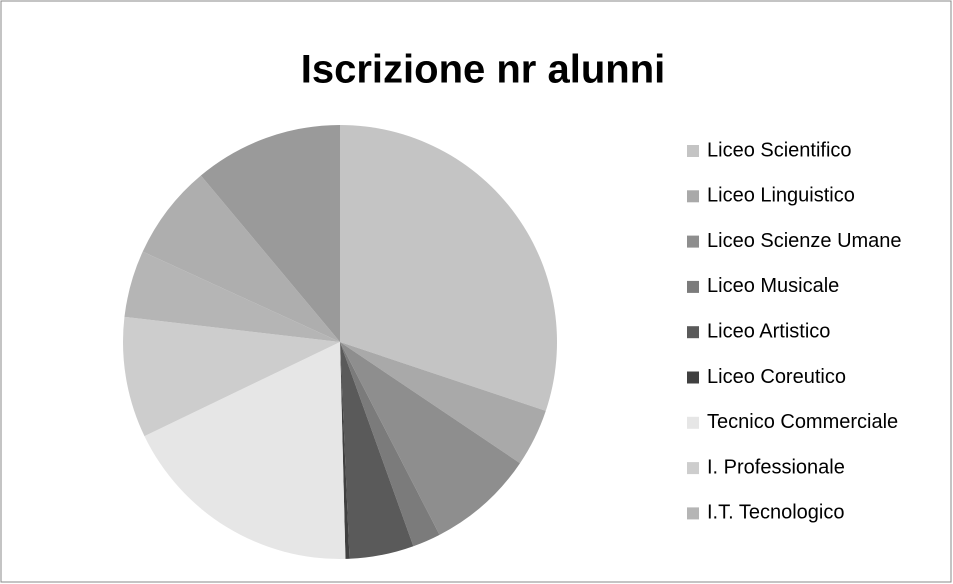 The height and width of the screenshot is (584, 953). Describe the element at coordinates (776, 467) in the screenshot. I see `legend-label: I. Professionale` at that location.